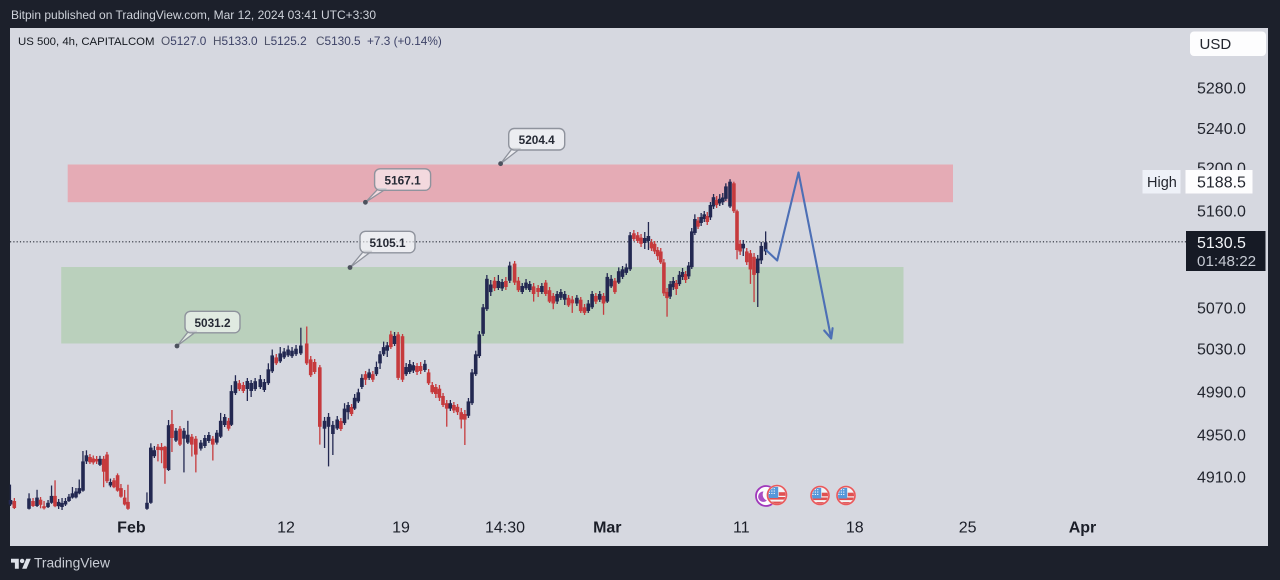 This screenshot has width=1280, height=580. Describe the element at coordinates (537, 140) in the screenshot. I see `svg-text: 5204.4` at that location.